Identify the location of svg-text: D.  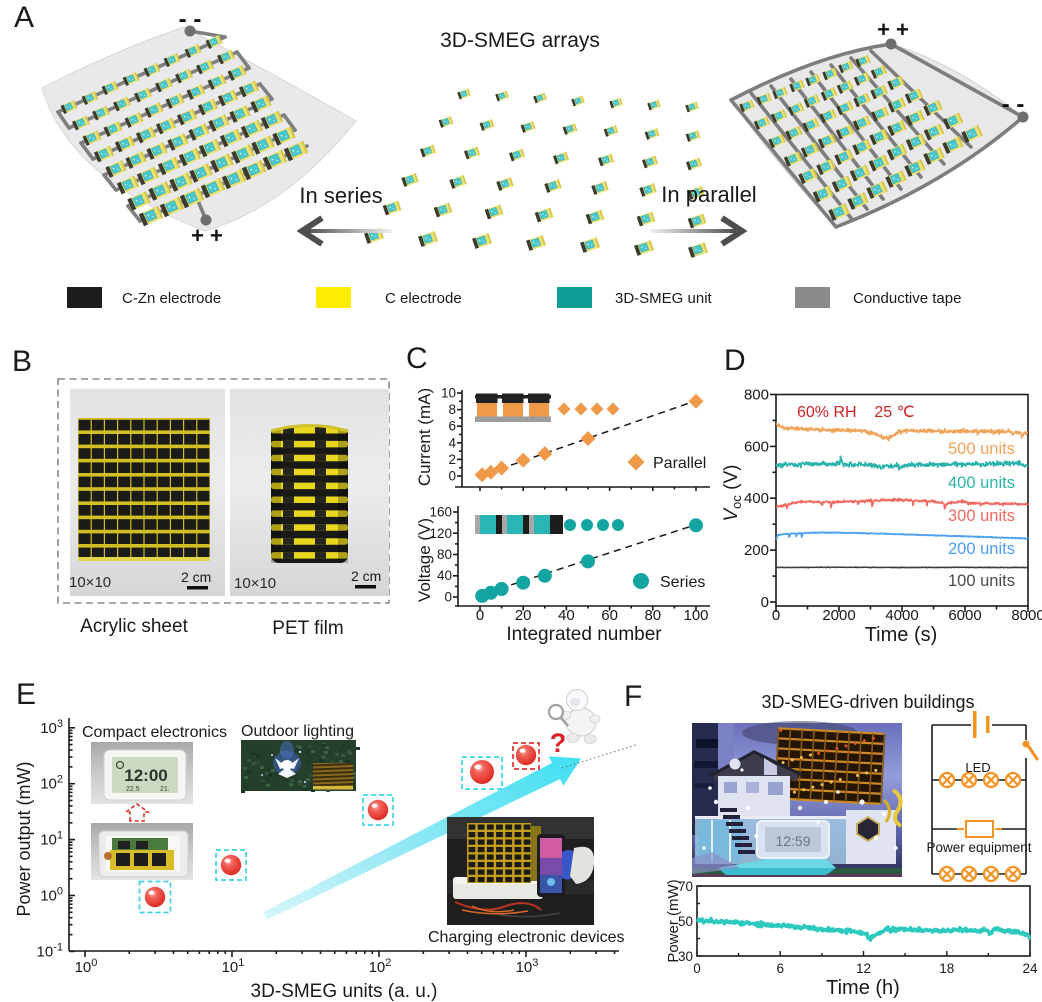
(735, 360).